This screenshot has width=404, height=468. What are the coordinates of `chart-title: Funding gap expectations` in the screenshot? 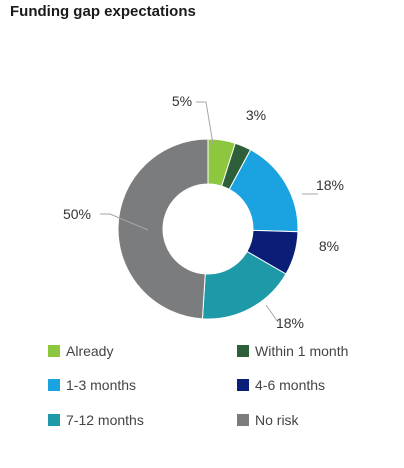 It's located at (103, 11).